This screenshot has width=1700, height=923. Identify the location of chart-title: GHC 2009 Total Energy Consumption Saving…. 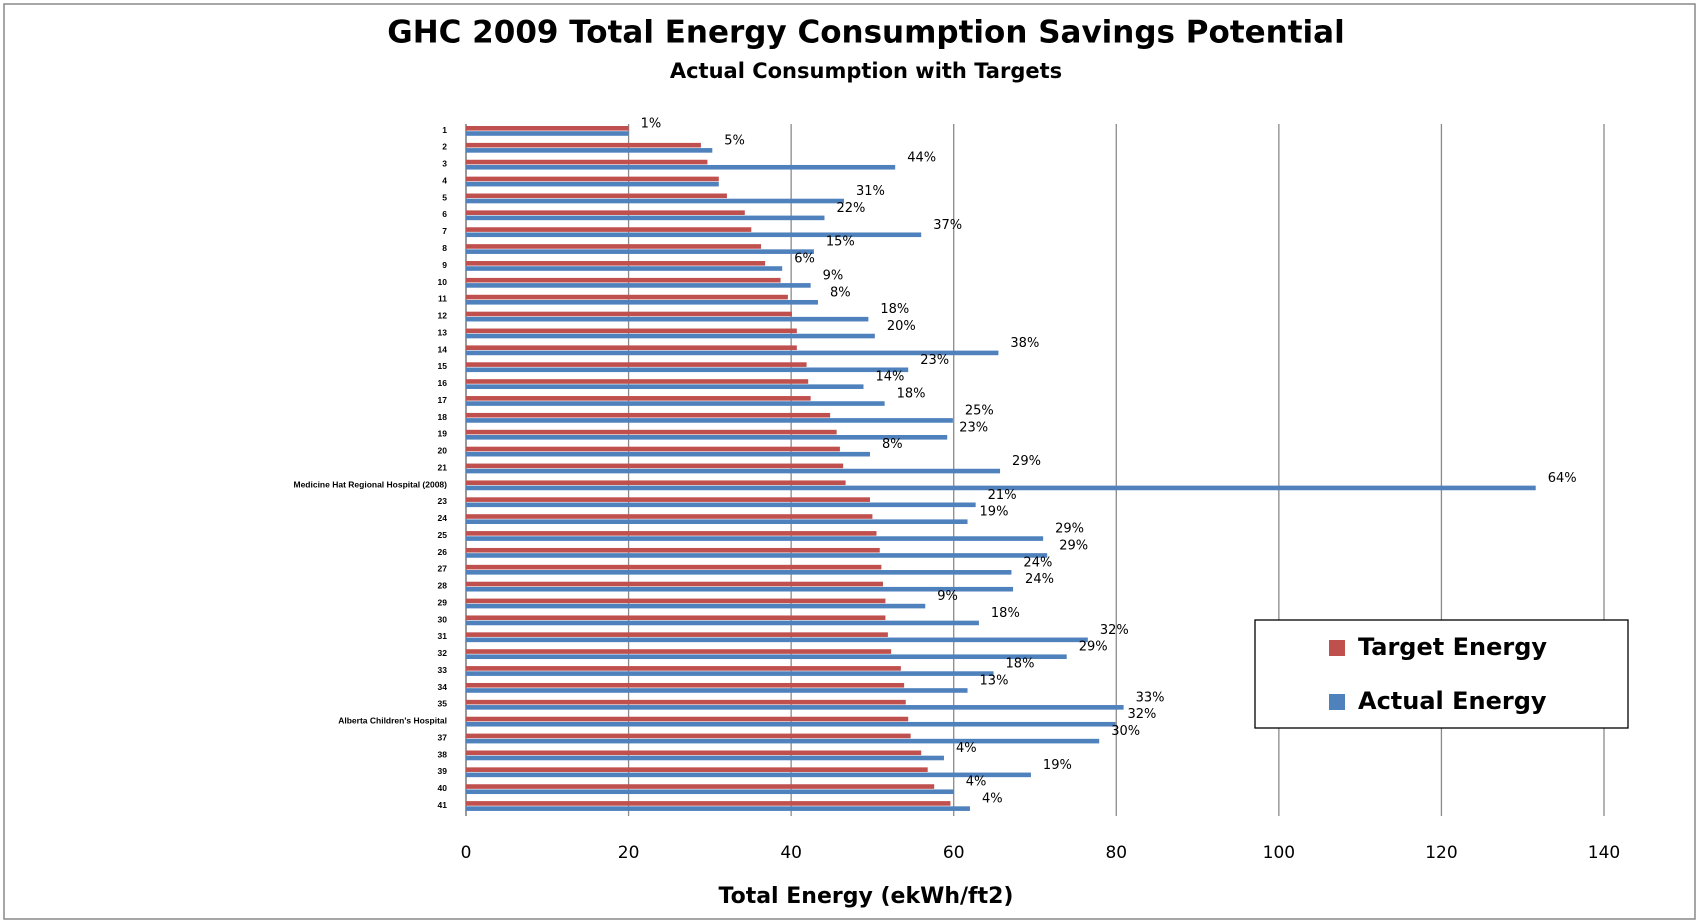
(865, 33).